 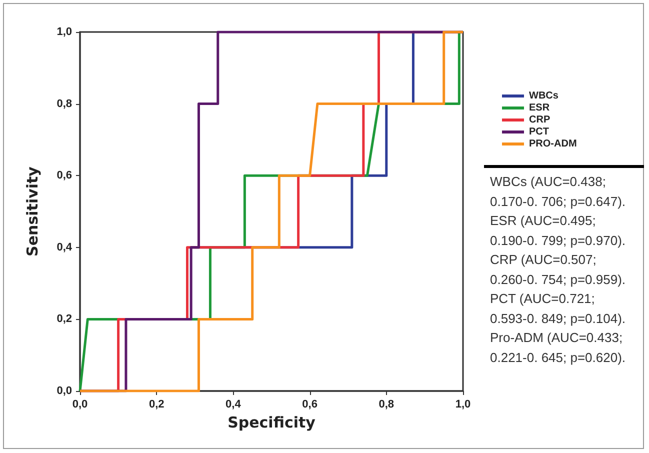 What do you see at coordinates (64, 104) in the screenshot?
I see `y-tick-label: 0,8` at bounding box center [64, 104].